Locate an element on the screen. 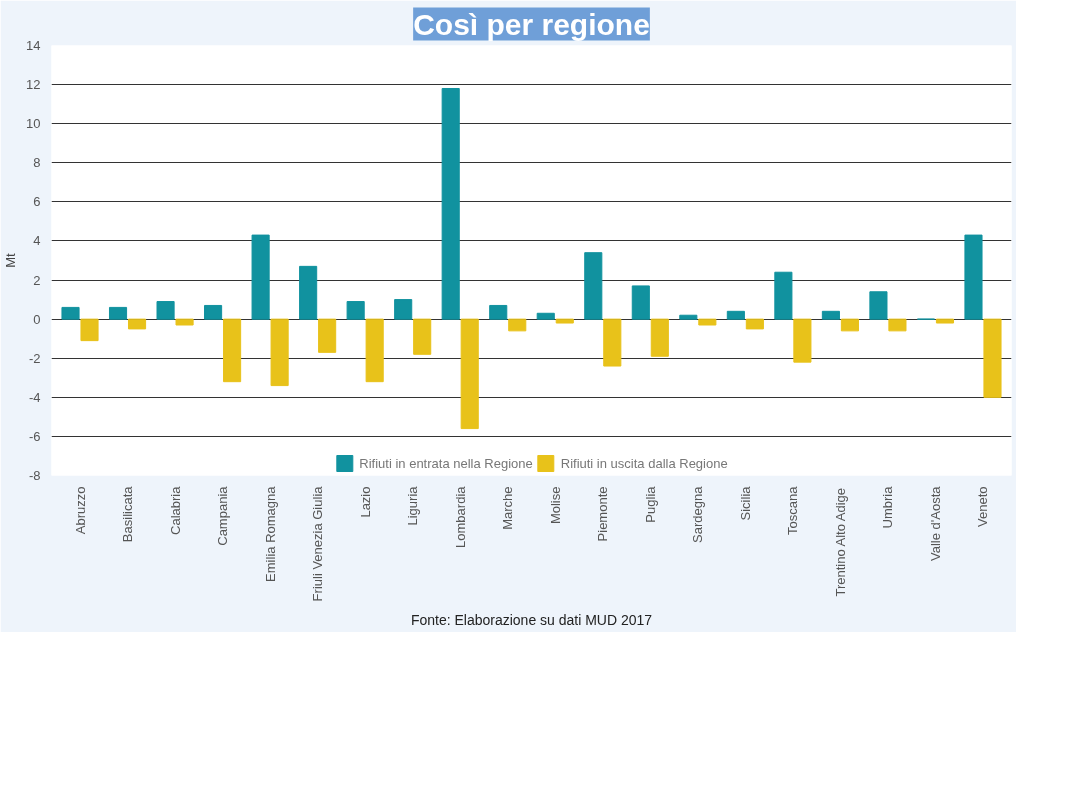  x-tick-label: Valle d'Aosta is located at coordinates (935, 523).